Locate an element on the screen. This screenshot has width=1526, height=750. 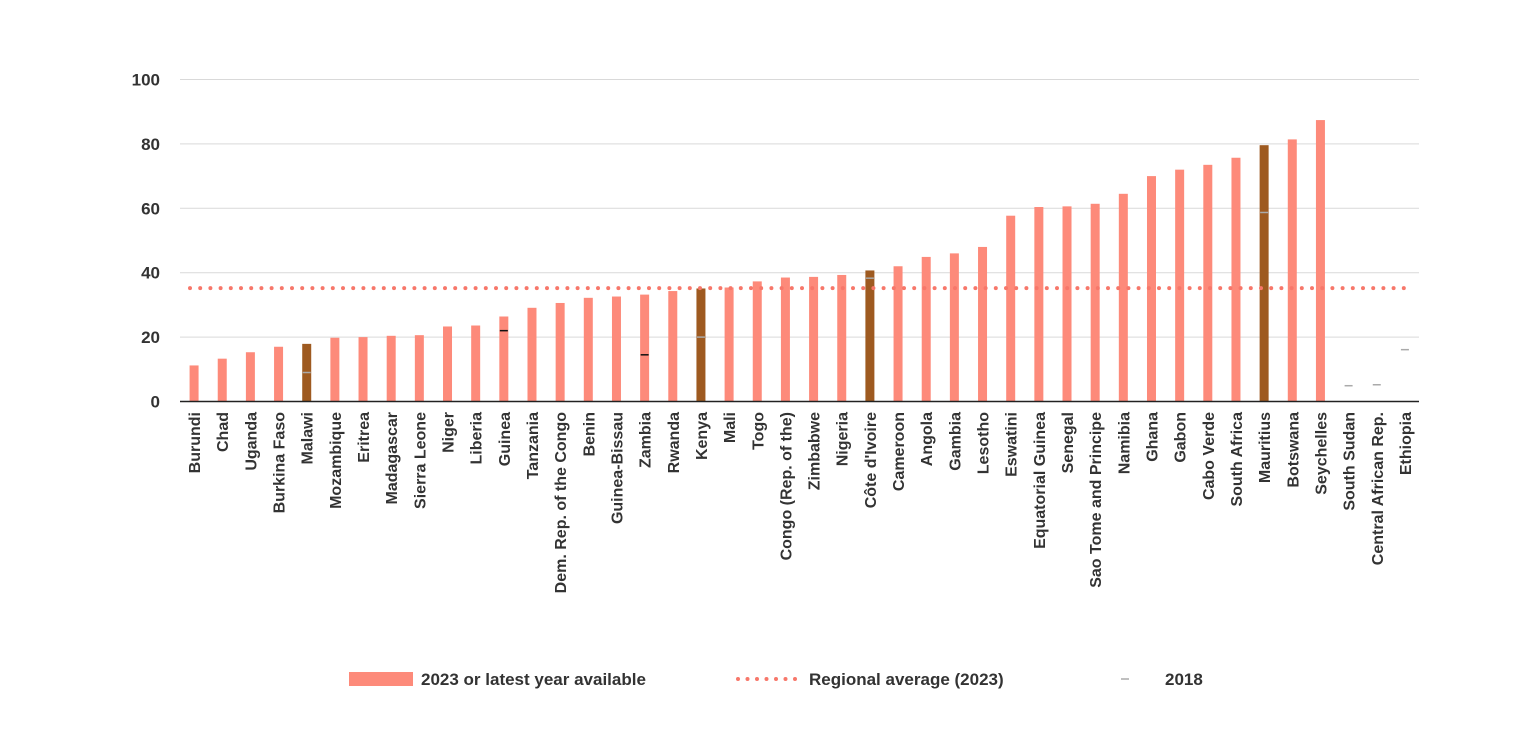
category-label: Cameroon is located at coordinates (899, 451).